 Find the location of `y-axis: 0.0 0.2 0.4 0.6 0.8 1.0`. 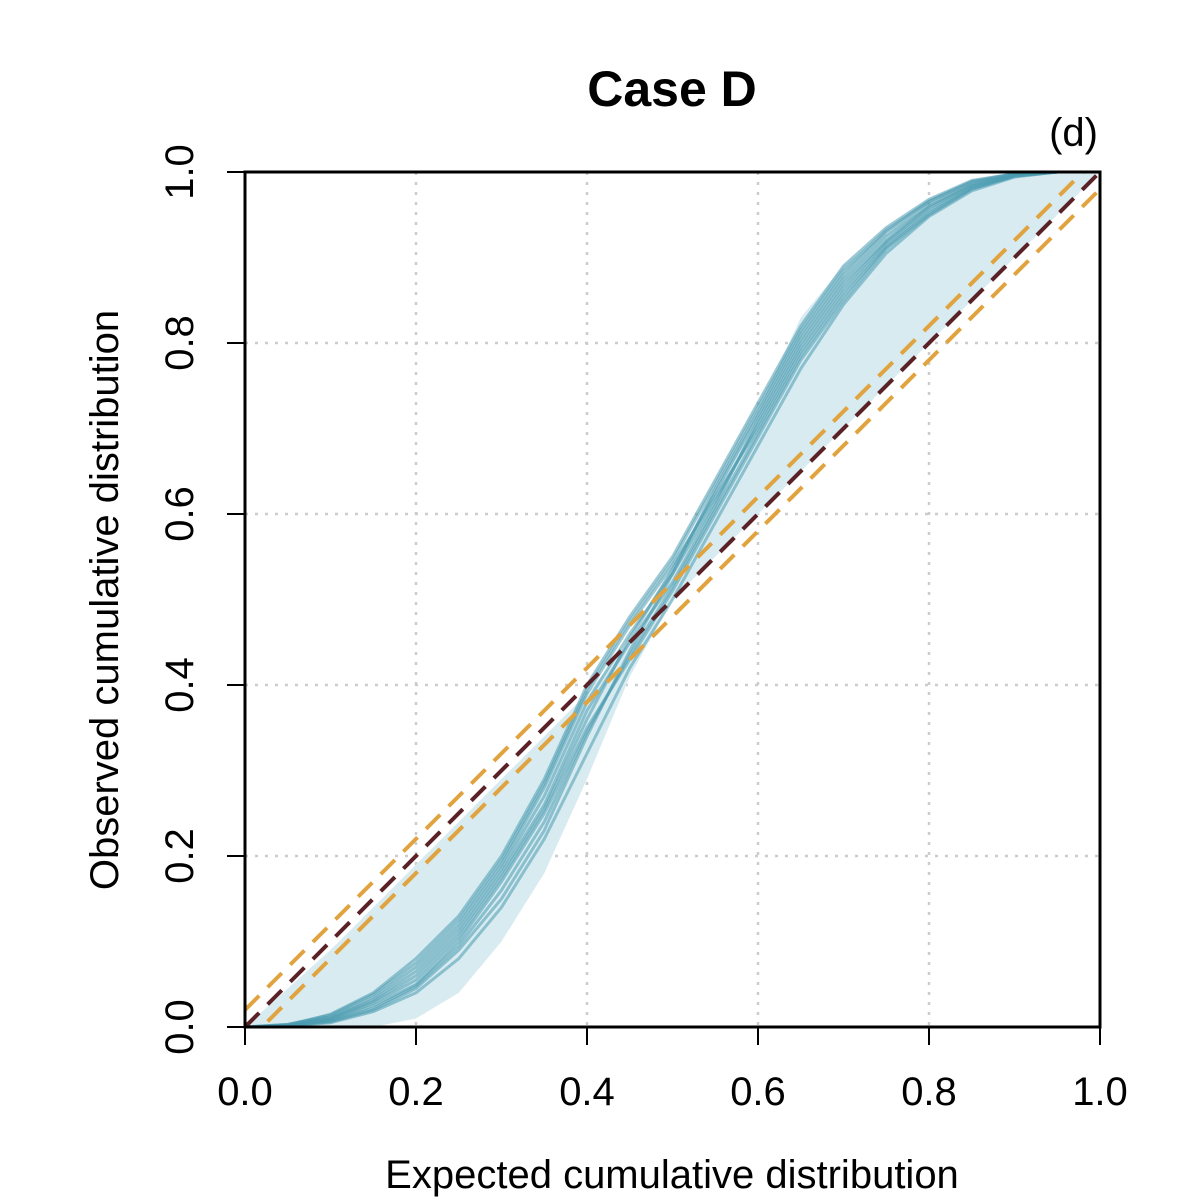

y-axis: 0.0 0.2 0.4 0.6 0.8 1.0 is located at coordinates (201, 599).